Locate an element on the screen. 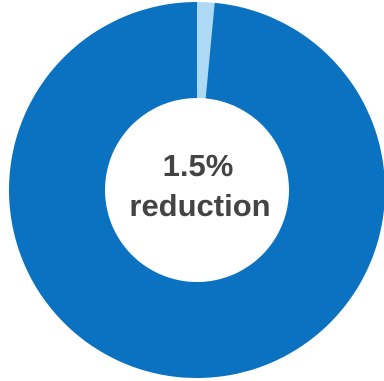 The height and width of the screenshot is (381, 384). donut-segment is located at coordinates (206, 50).